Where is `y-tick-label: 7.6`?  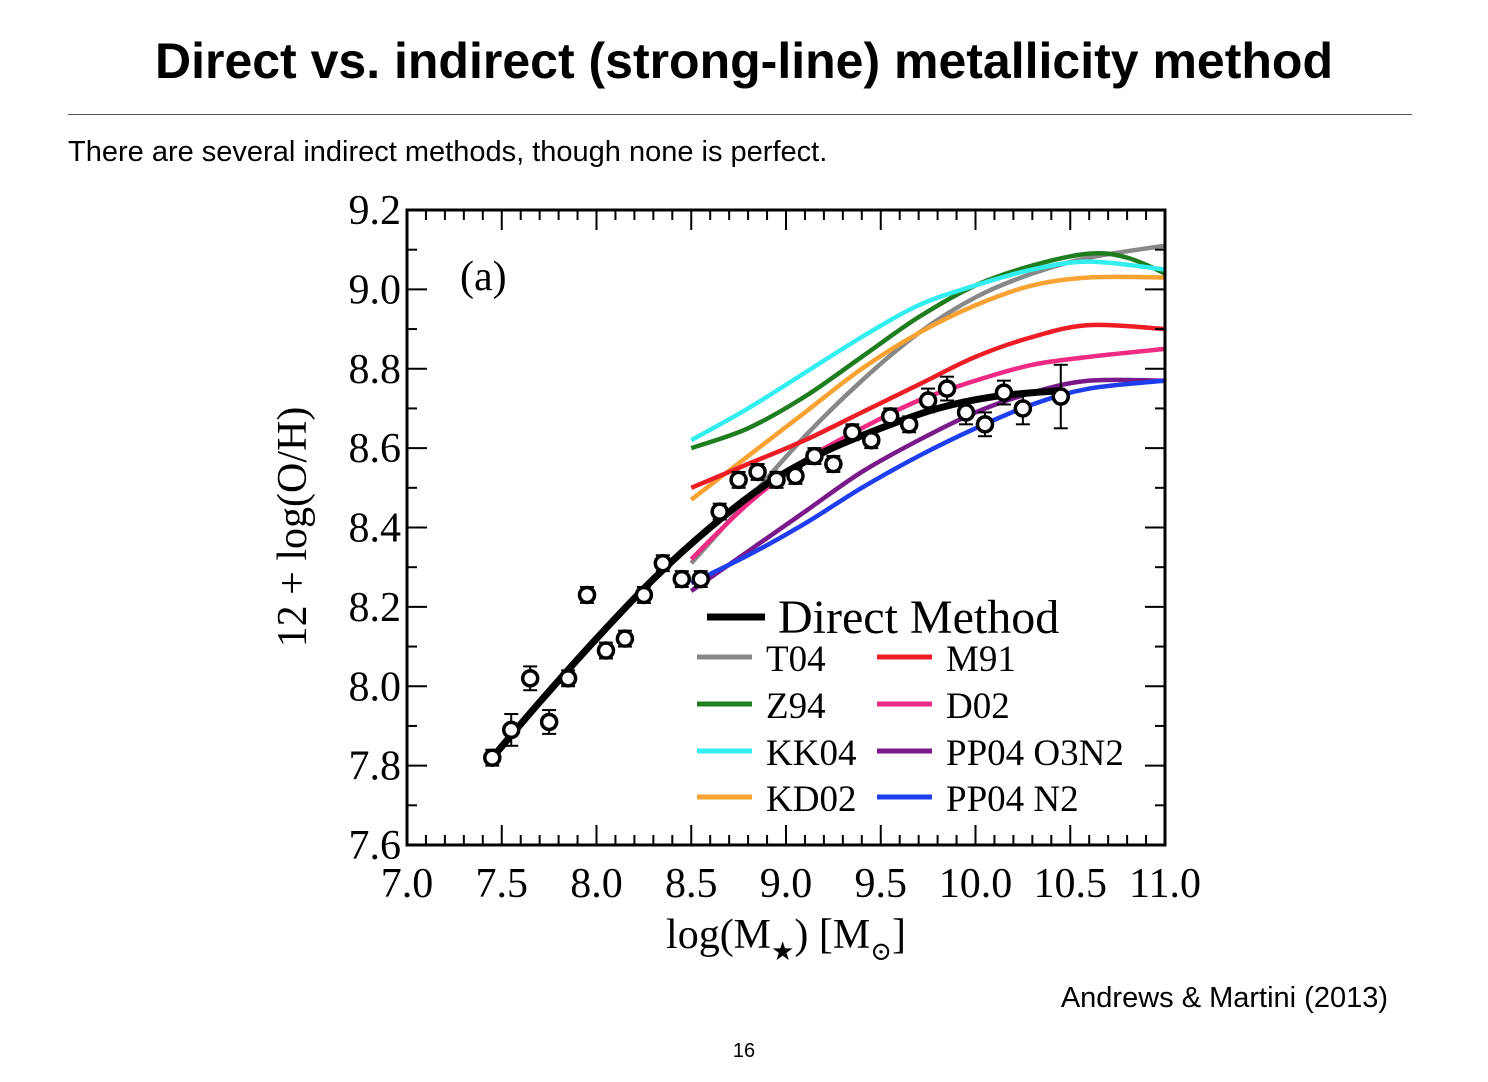
y-tick-label: 7.6 is located at coordinates (375, 846).